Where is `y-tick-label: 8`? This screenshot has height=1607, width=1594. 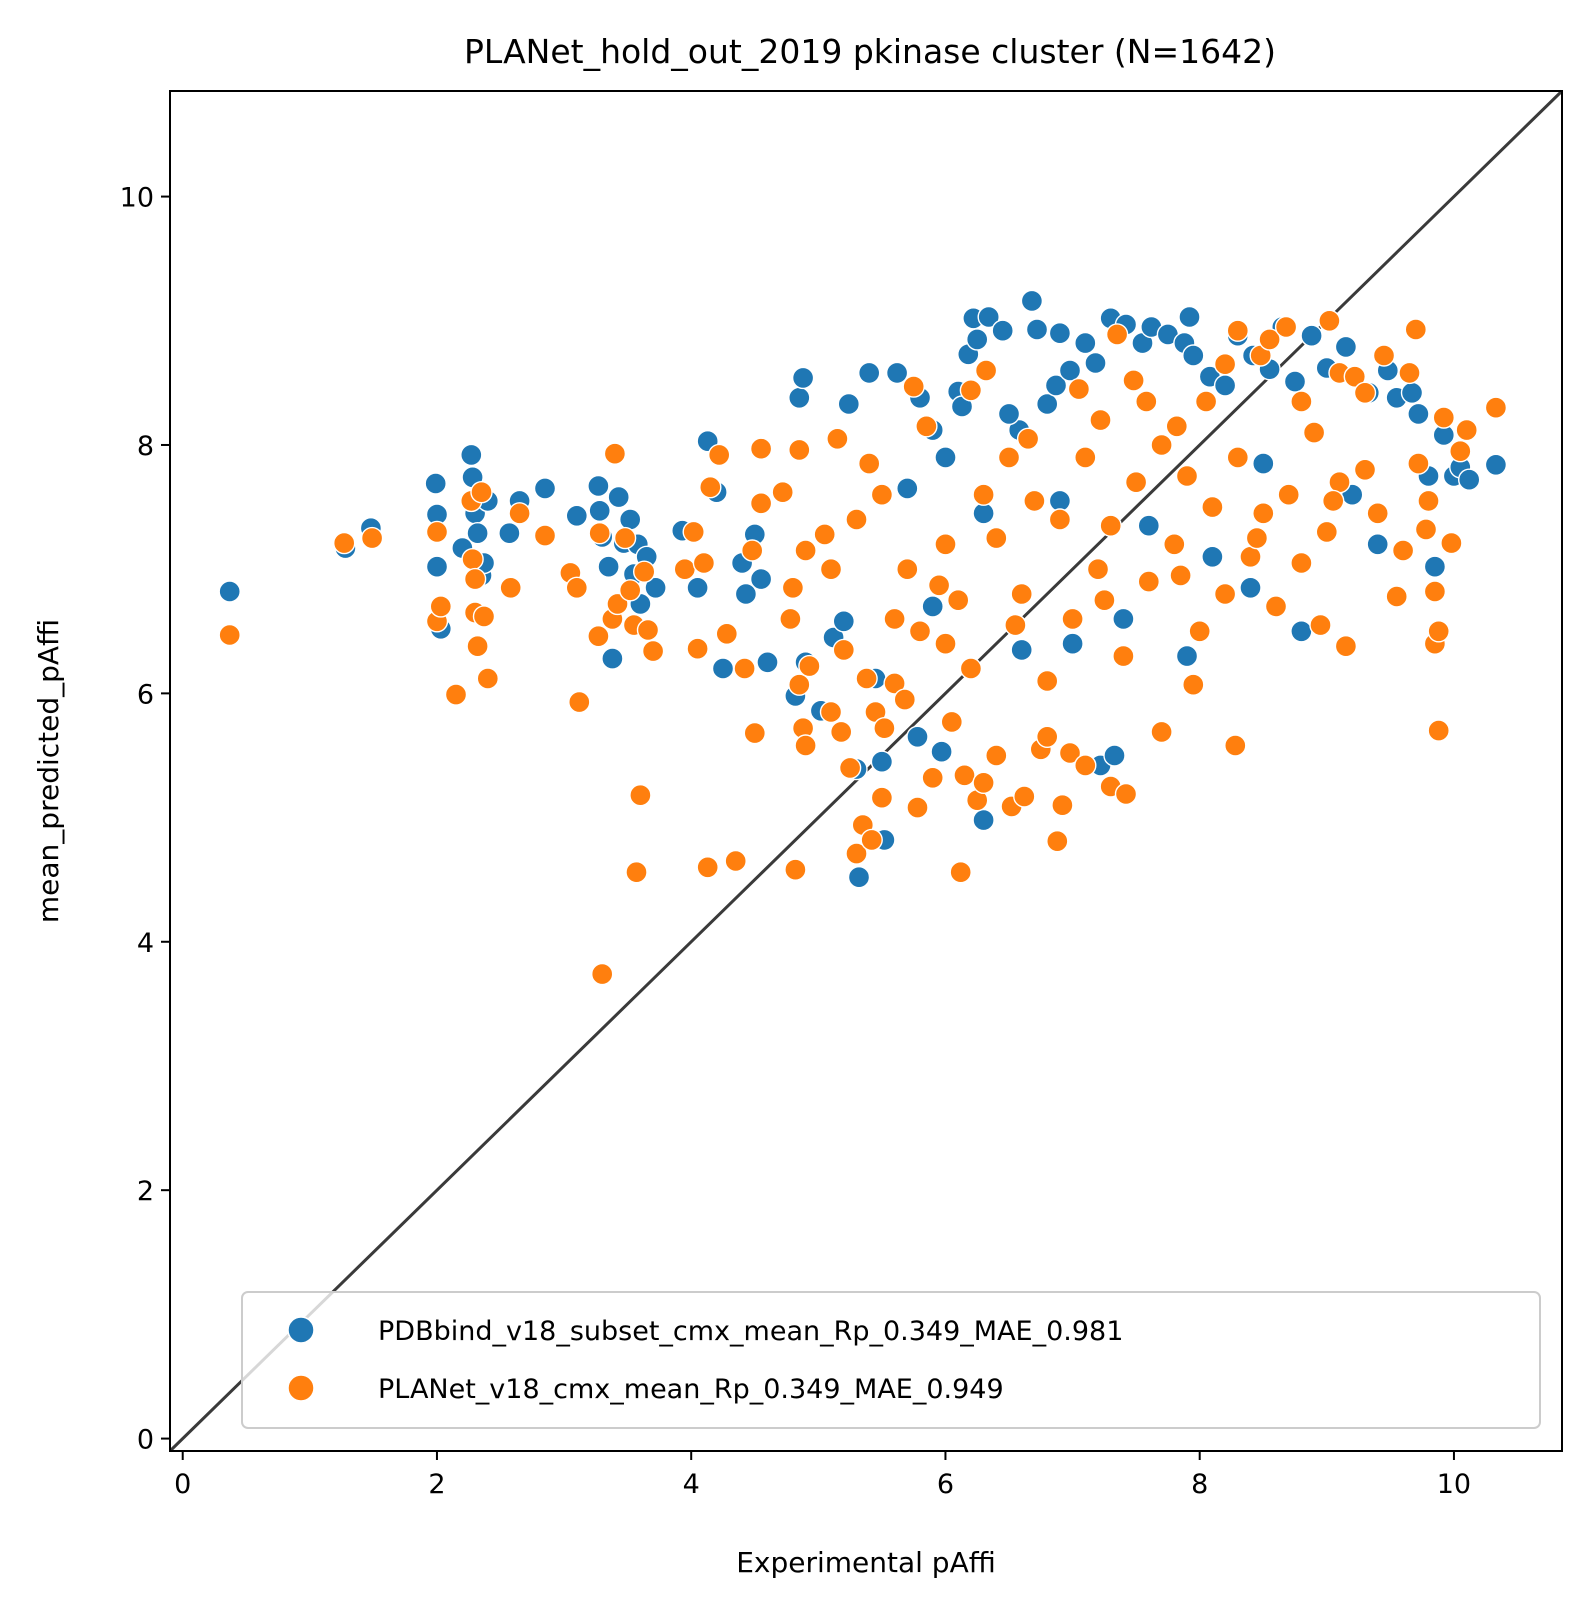 y-tick-label: 8 is located at coordinates (145, 446).